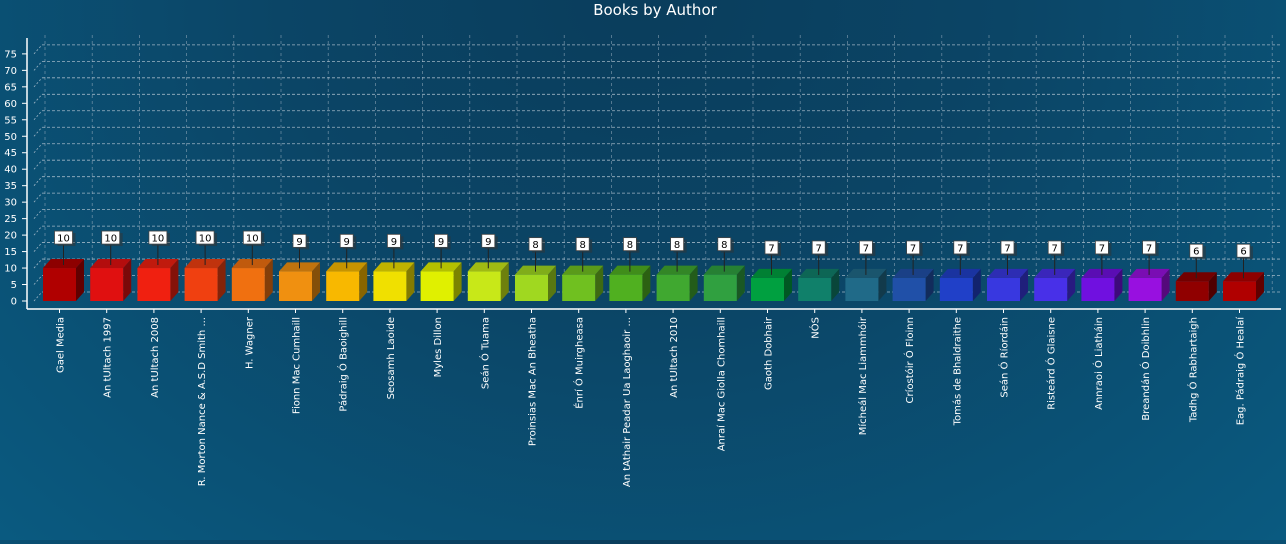  I want to click on x-tick-label: Anraí Mac Giolla Chomhaill, so click(721, 384).